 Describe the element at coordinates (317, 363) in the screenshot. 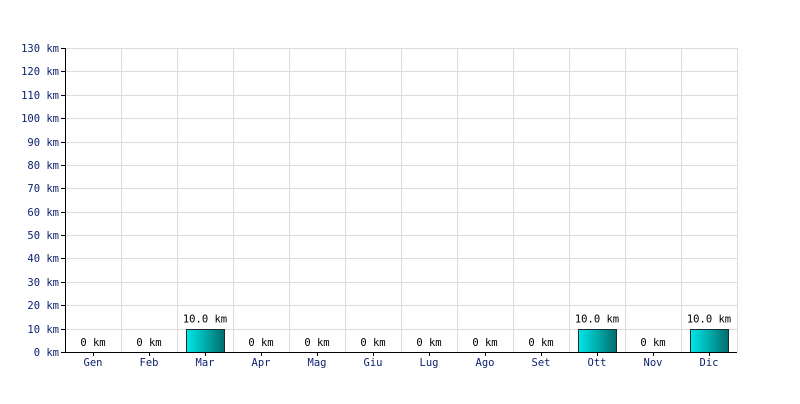

I see `x-tick-label: Mag` at that location.